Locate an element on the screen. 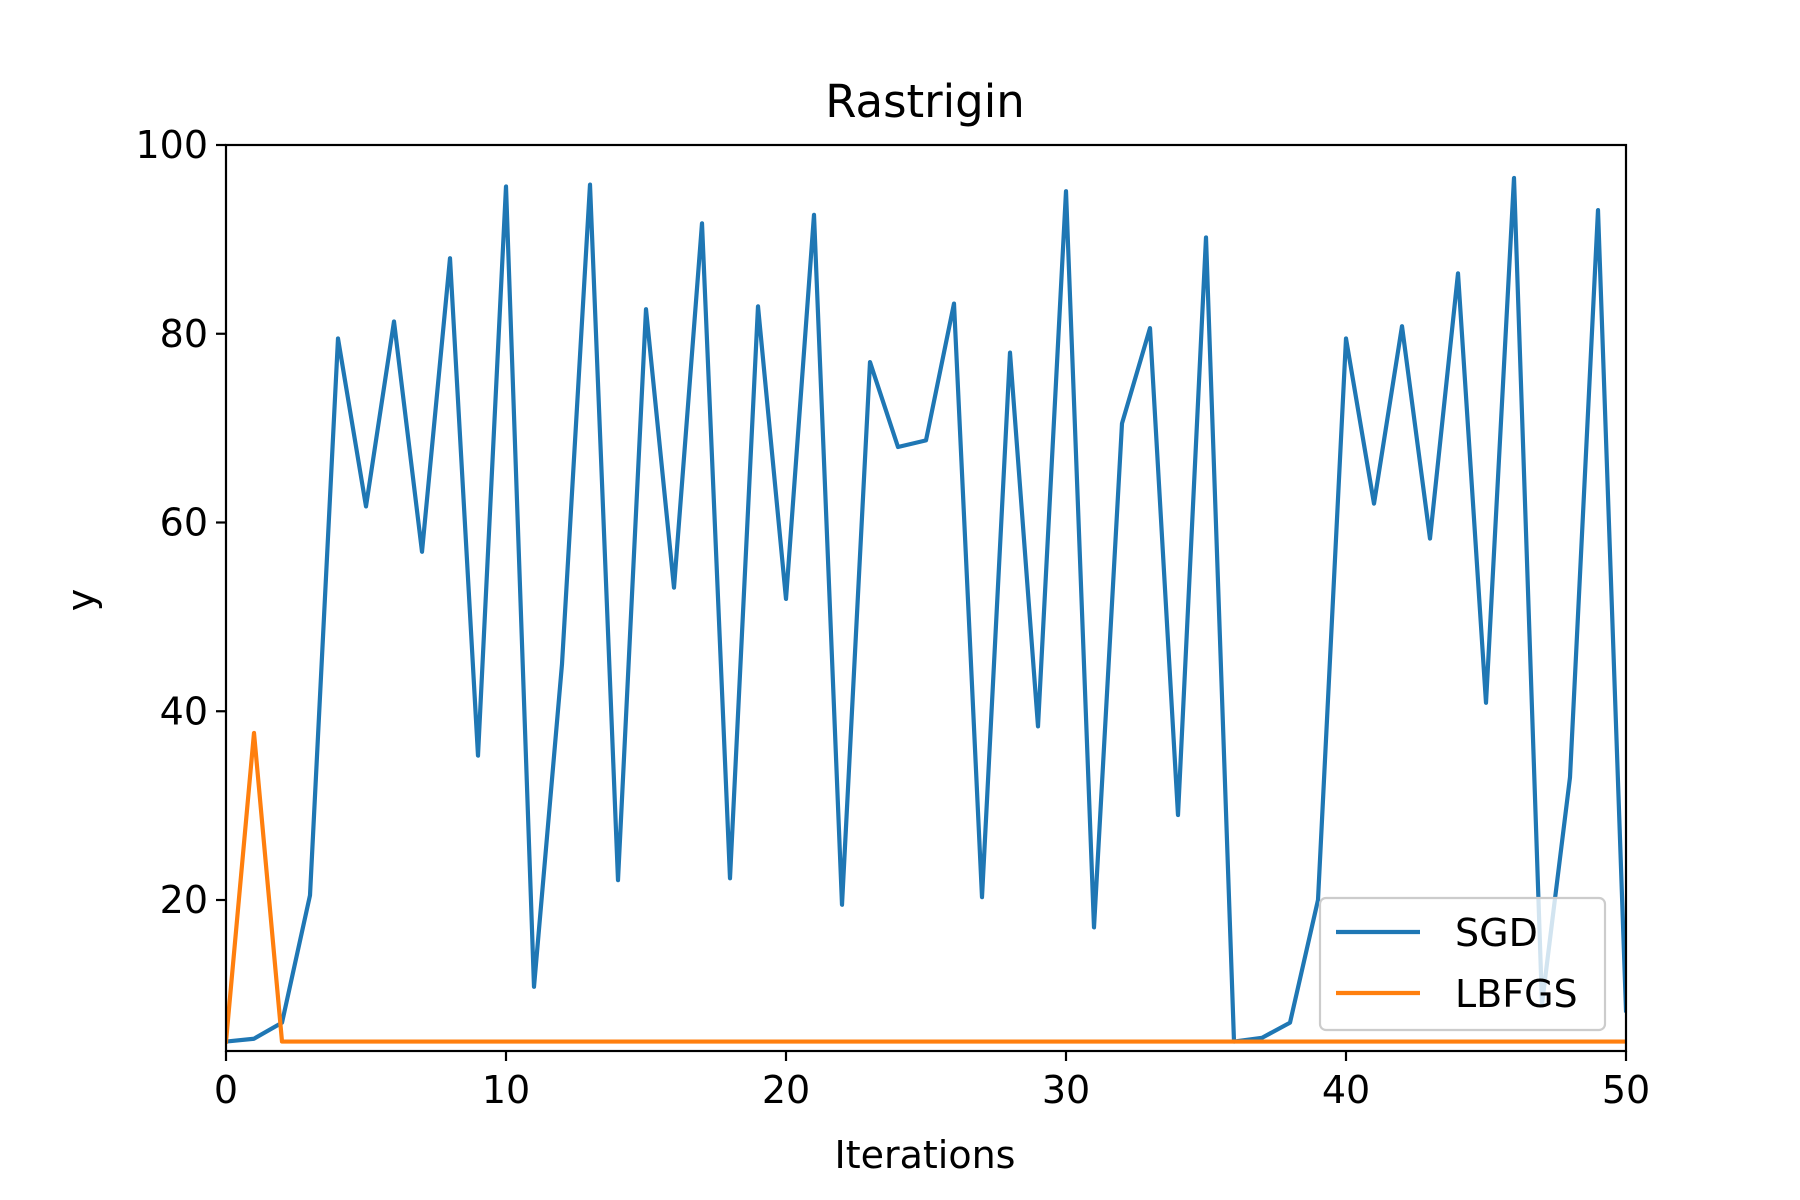 Image resolution: width=1800 pixels, height=1200 pixels. x-tick-label: 50 is located at coordinates (1626, 1090).